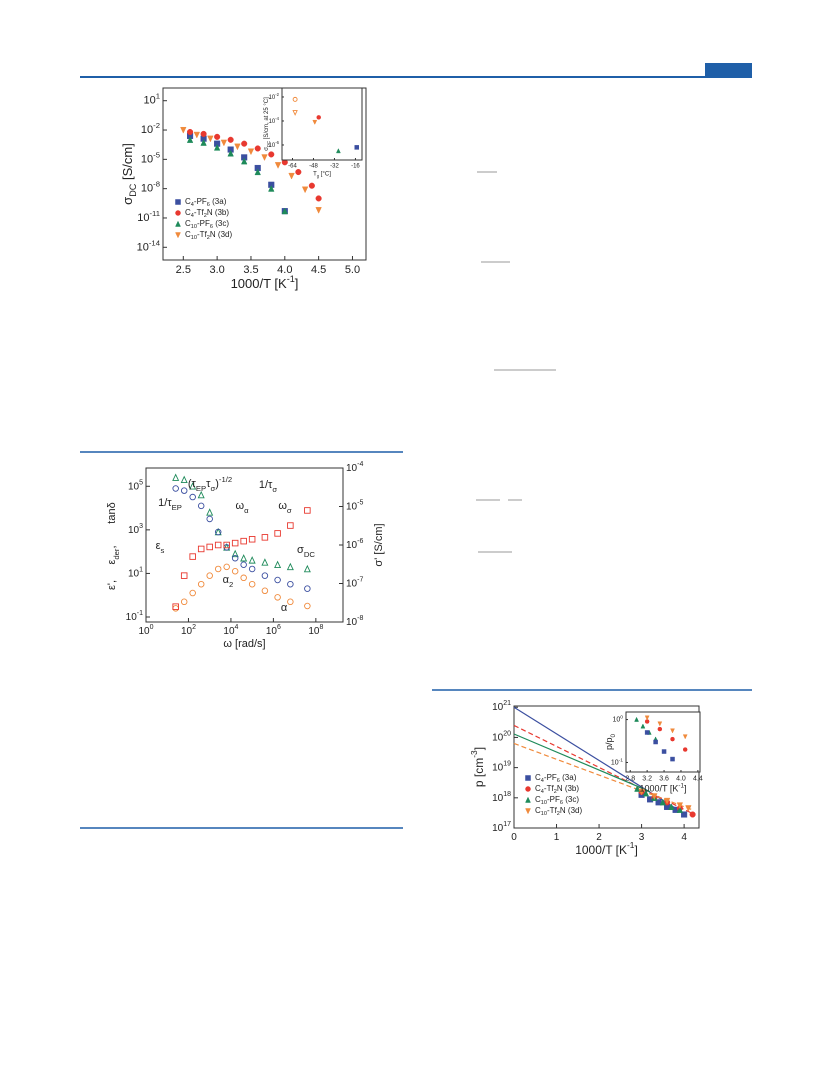 The image size is (833, 1091). I want to click on x-tick-label: -64, so click(292, 166).